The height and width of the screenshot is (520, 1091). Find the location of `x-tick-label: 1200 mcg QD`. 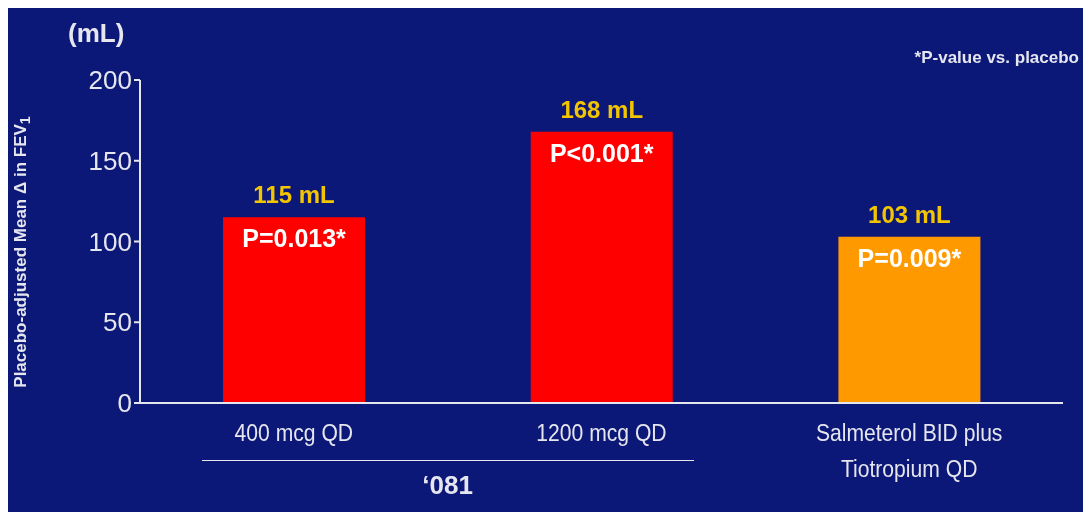

x-tick-label: 1200 mcg QD is located at coordinates (601, 433).